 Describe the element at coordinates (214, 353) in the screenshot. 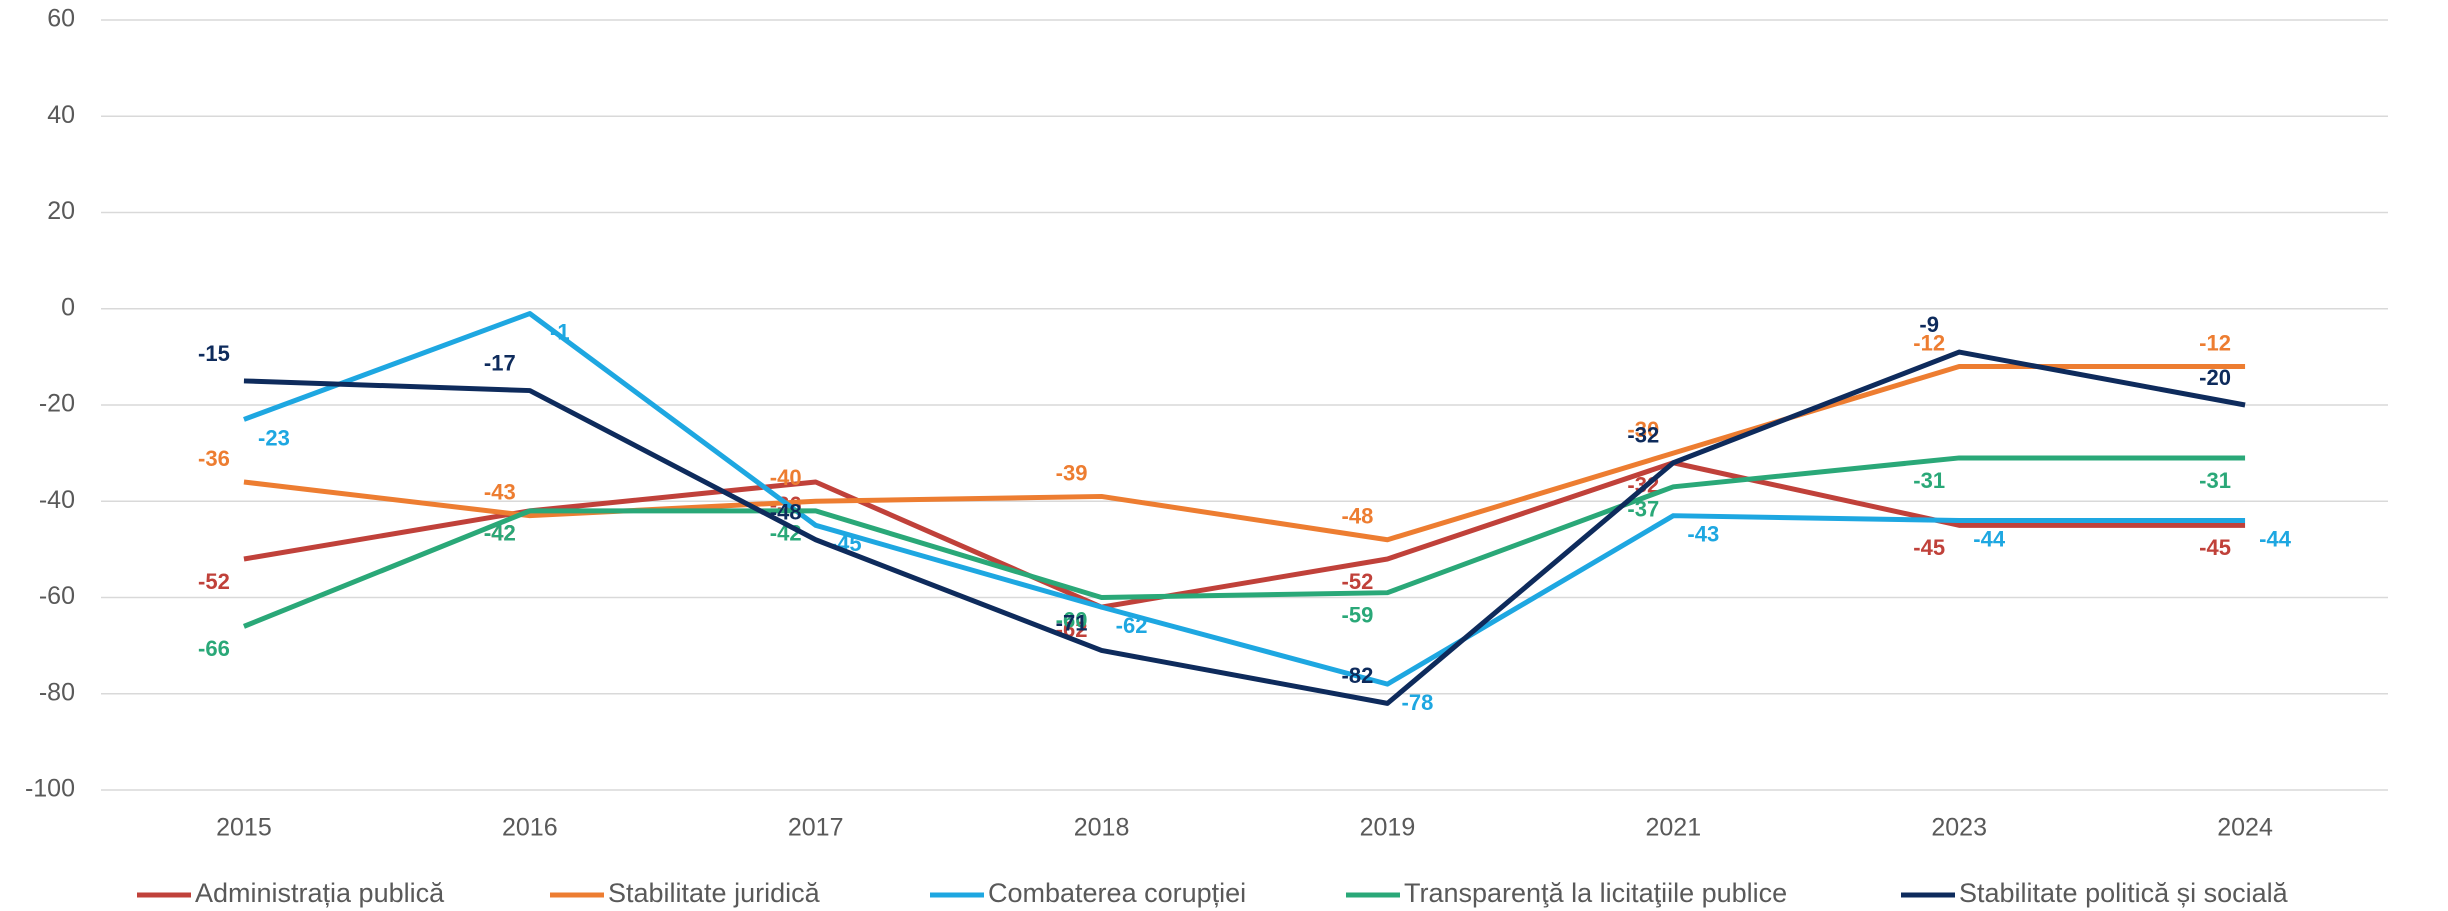

I see `data-label: -15` at that location.